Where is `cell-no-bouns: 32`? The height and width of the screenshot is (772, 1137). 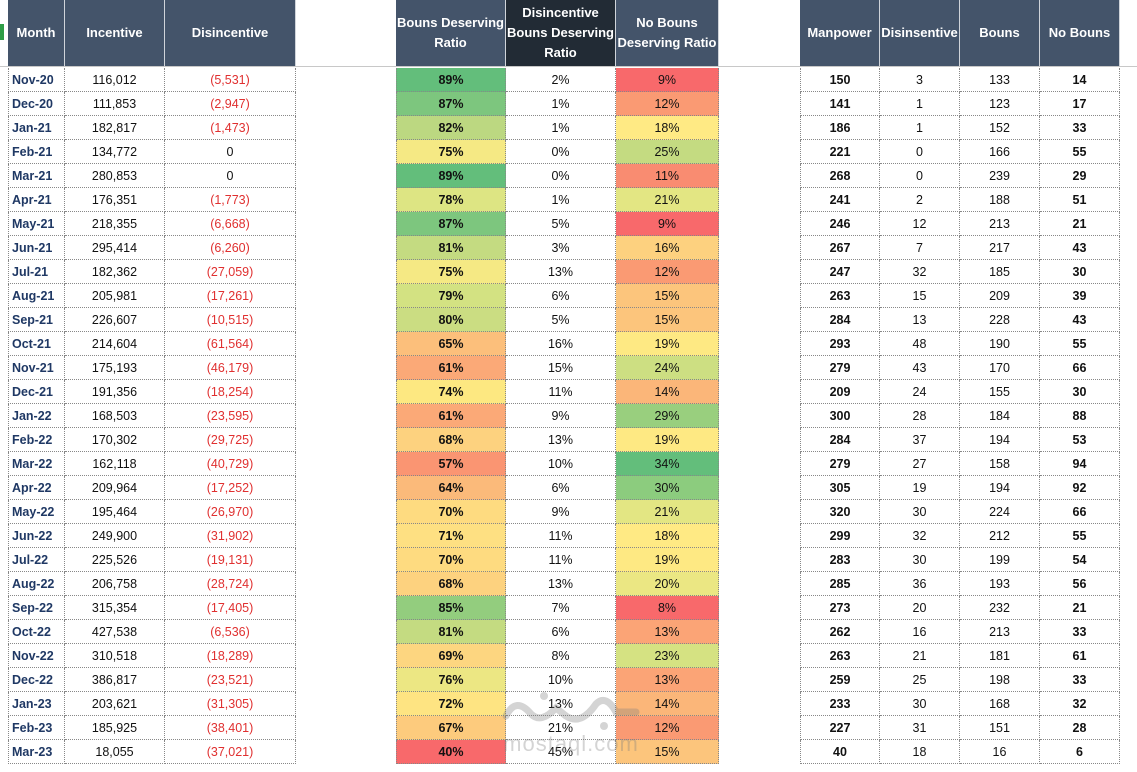
cell-no-bouns: 32 is located at coordinates (1080, 704).